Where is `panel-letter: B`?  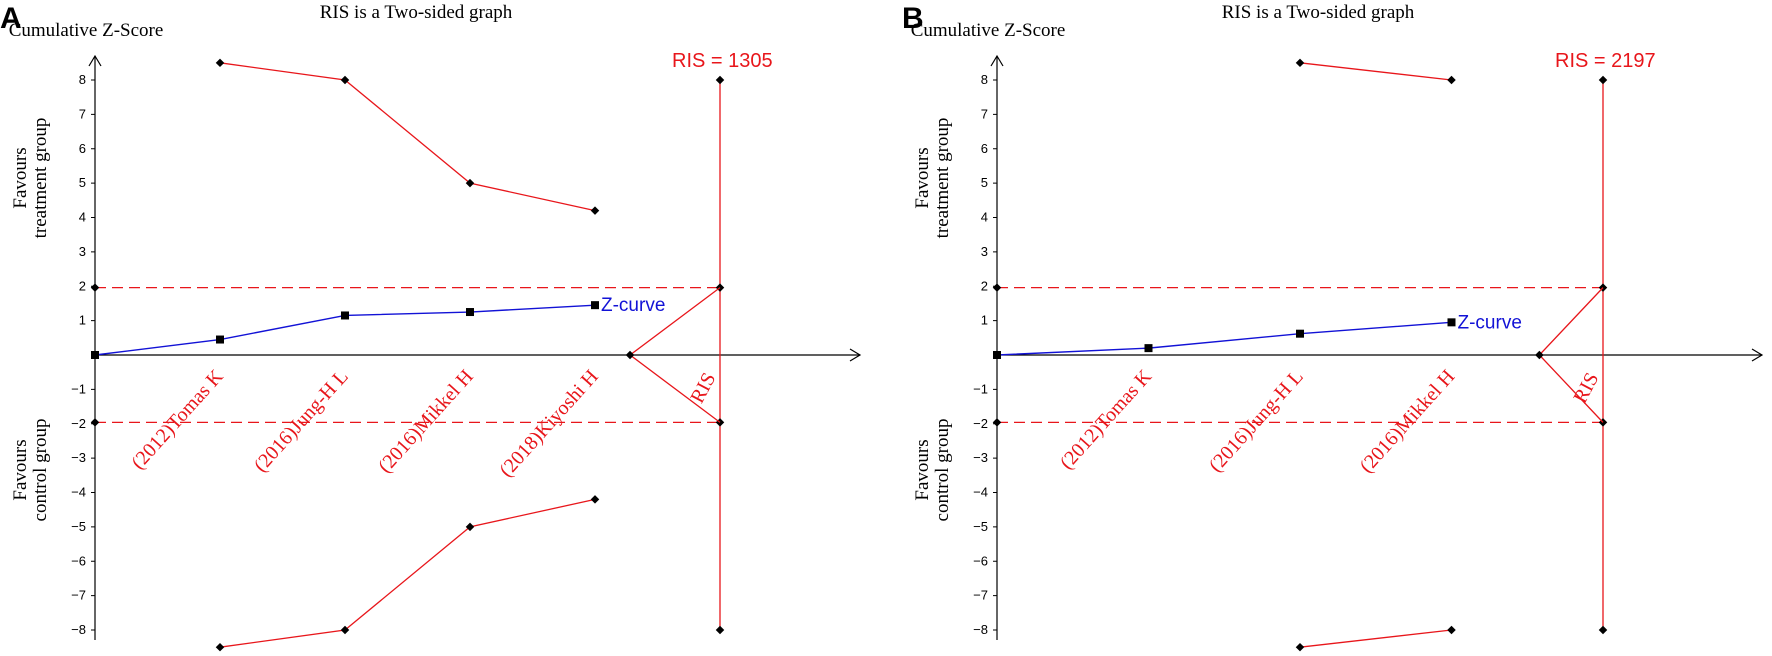
panel-letter: B is located at coordinates (913, 18).